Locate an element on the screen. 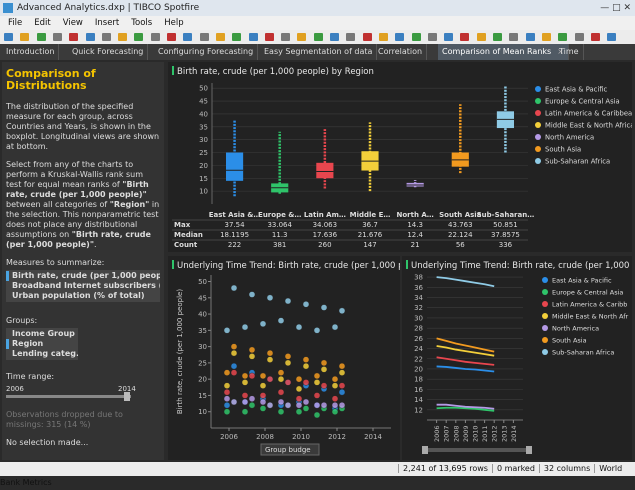 Image resolution: width=635 pixels, height=490 pixels. legend-label: Middle East & North Africa is located at coordinates (588, 126).